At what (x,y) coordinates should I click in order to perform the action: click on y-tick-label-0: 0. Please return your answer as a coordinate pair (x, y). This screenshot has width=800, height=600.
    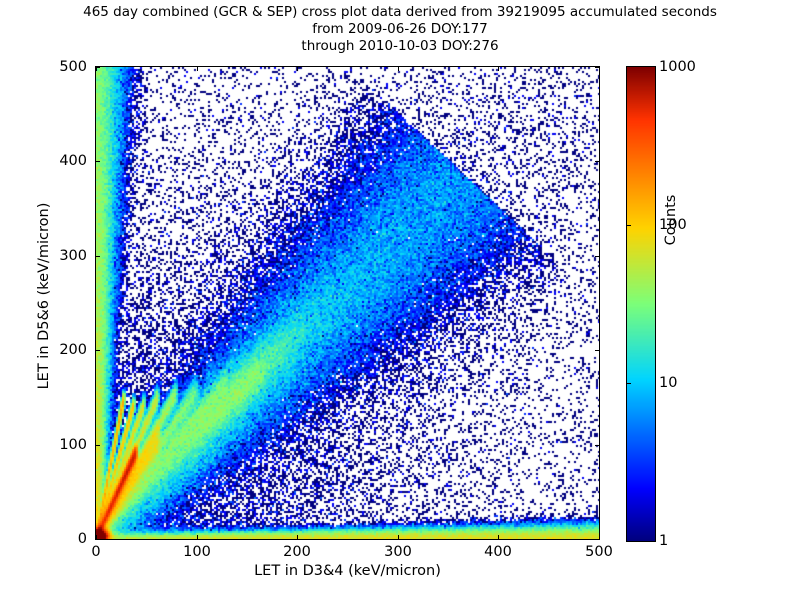
    Looking at the image, I should click on (82, 539).